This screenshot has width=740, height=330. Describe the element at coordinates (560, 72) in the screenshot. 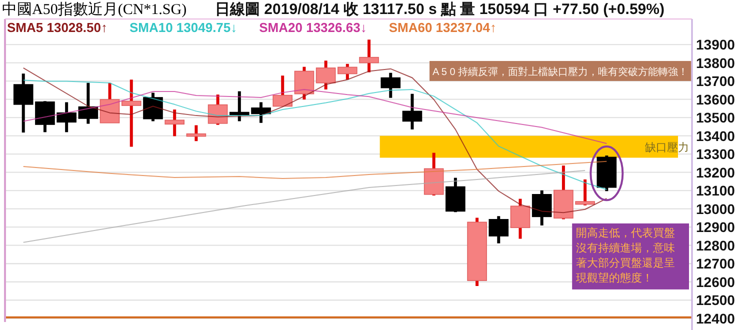

I see `annotation: A 5 0 持續反彈，面對上檔缺口壓力，唯有突破方能轉強！` at that location.